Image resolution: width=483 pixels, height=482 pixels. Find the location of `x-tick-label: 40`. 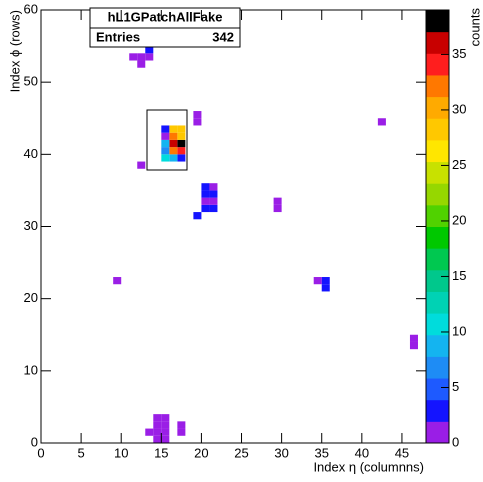

x-tick-label: 40 is located at coordinates (362, 452).